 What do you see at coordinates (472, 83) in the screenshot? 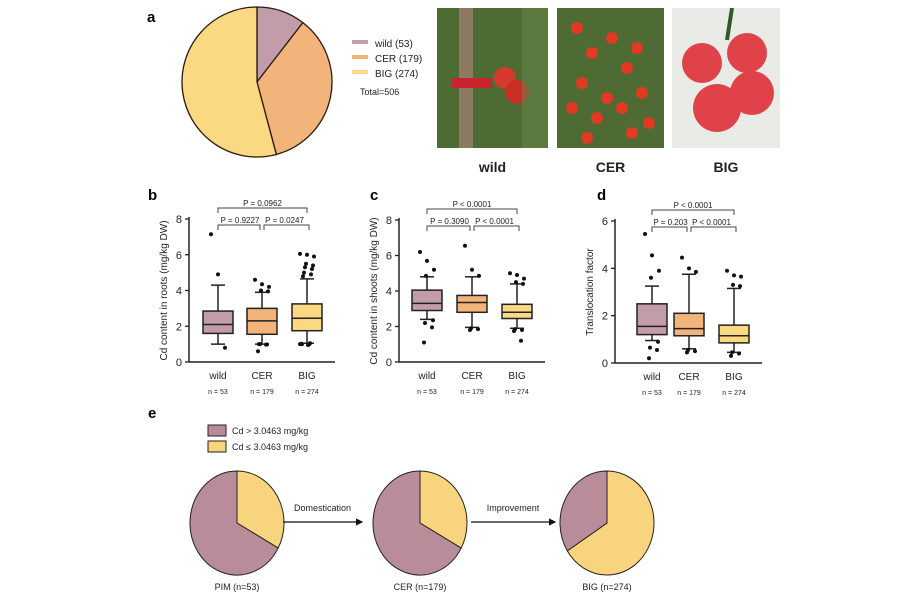
I see `tag` at bounding box center [472, 83].